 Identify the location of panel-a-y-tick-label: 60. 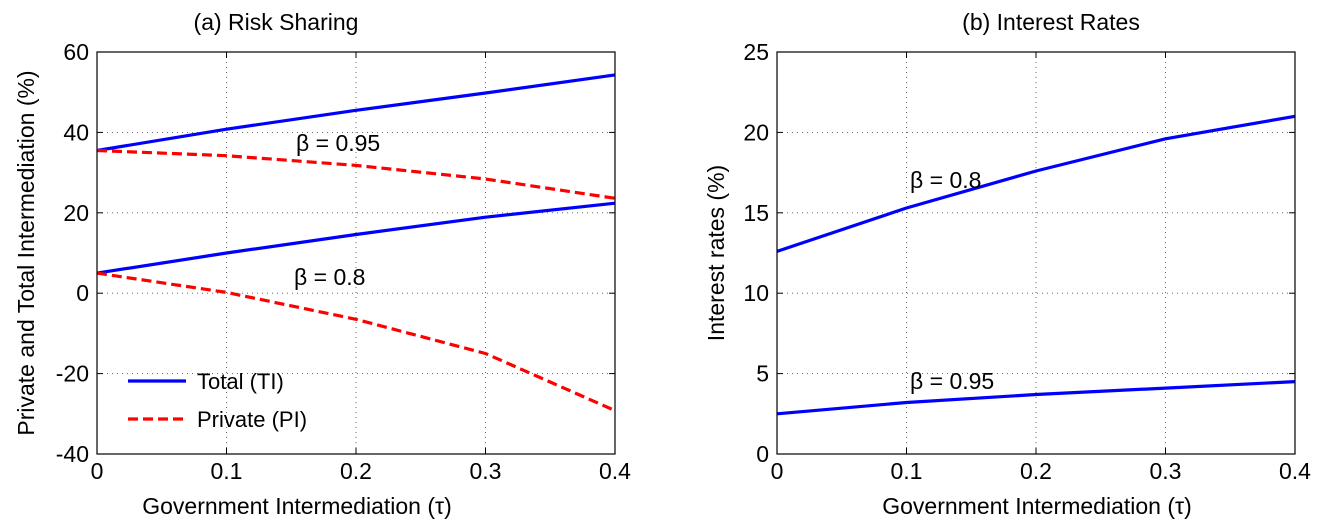
(76, 52).